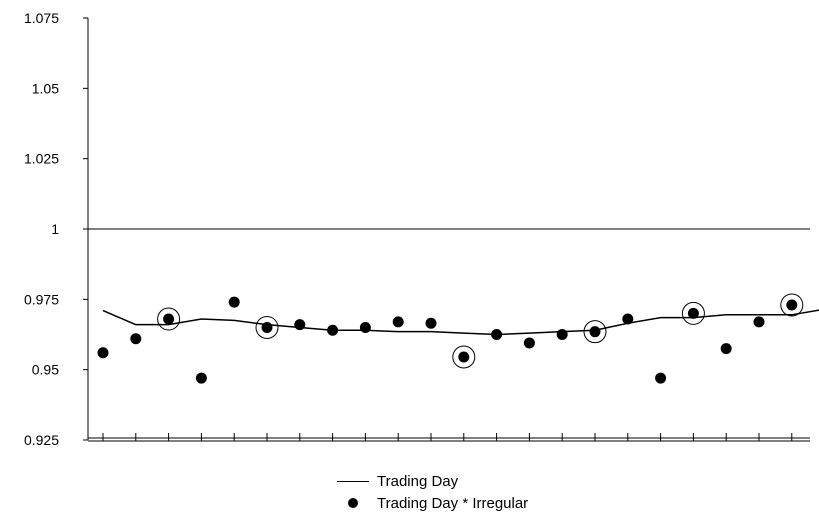 The image size is (819, 517). I want to click on trading-day-series, so click(460, 322).